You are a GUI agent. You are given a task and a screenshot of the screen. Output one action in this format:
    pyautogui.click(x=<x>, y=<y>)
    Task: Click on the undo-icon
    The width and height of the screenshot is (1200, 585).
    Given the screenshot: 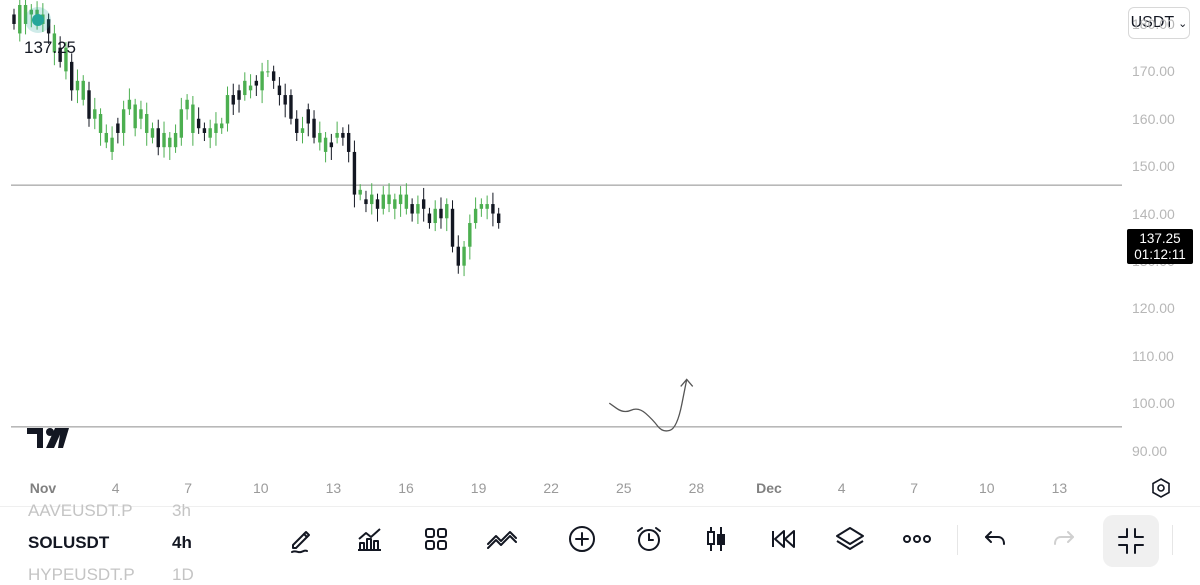 What is the action you would take?
    pyautogui.click(x=995, y=538)
    